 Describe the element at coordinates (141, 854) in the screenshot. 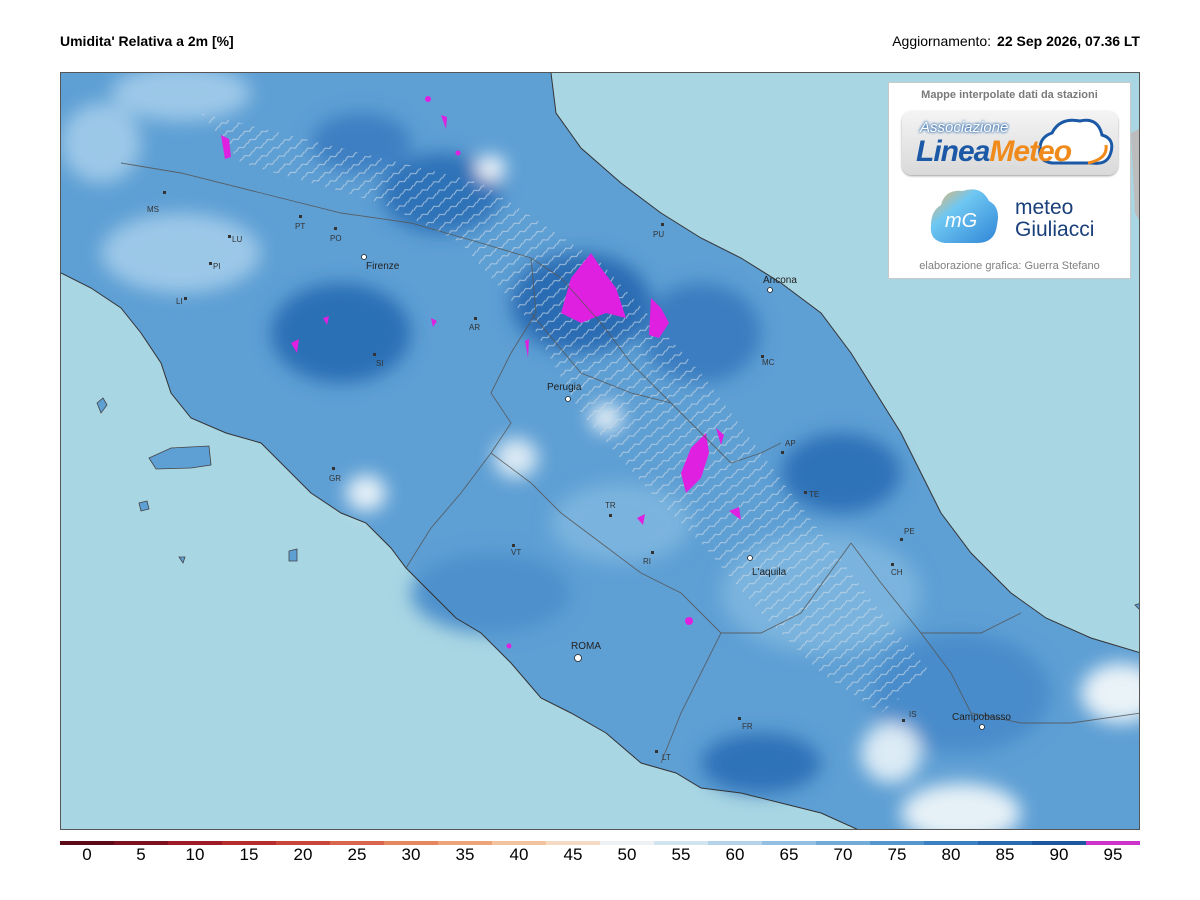

I see `color-scale-tick-label: 5` at that location.